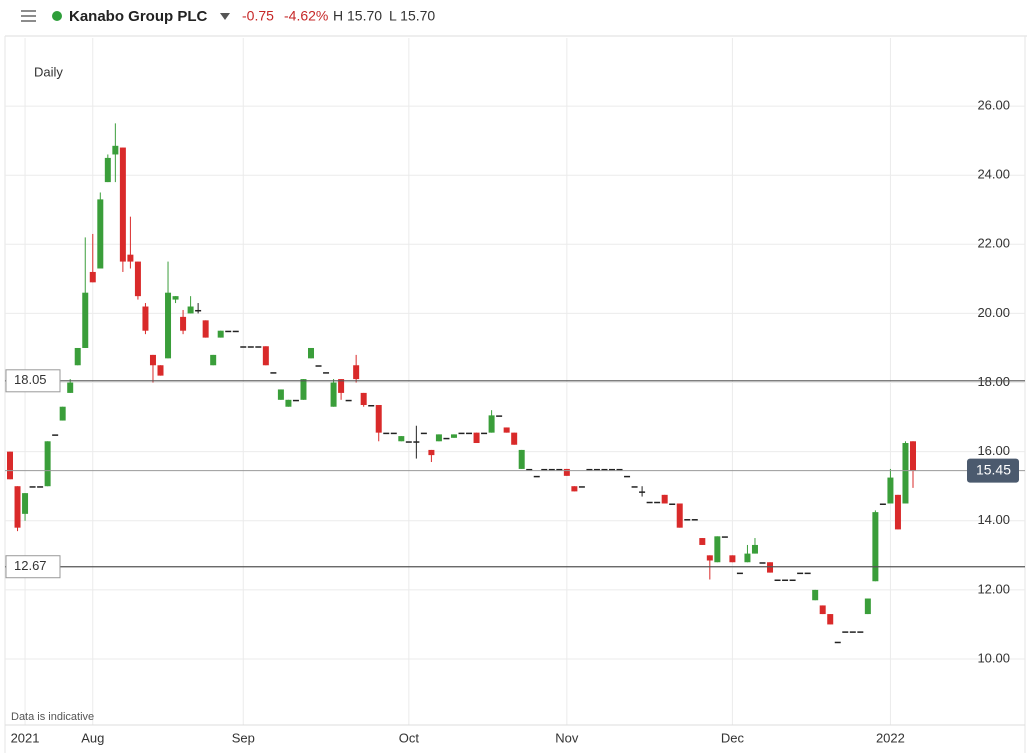 This screenshot has width=1027, height=753. What do you see at coordinates (138, 16) in the screenshot?
I see `instrument-name: Kanabo Group PLC` at bounding box center [138, 16].